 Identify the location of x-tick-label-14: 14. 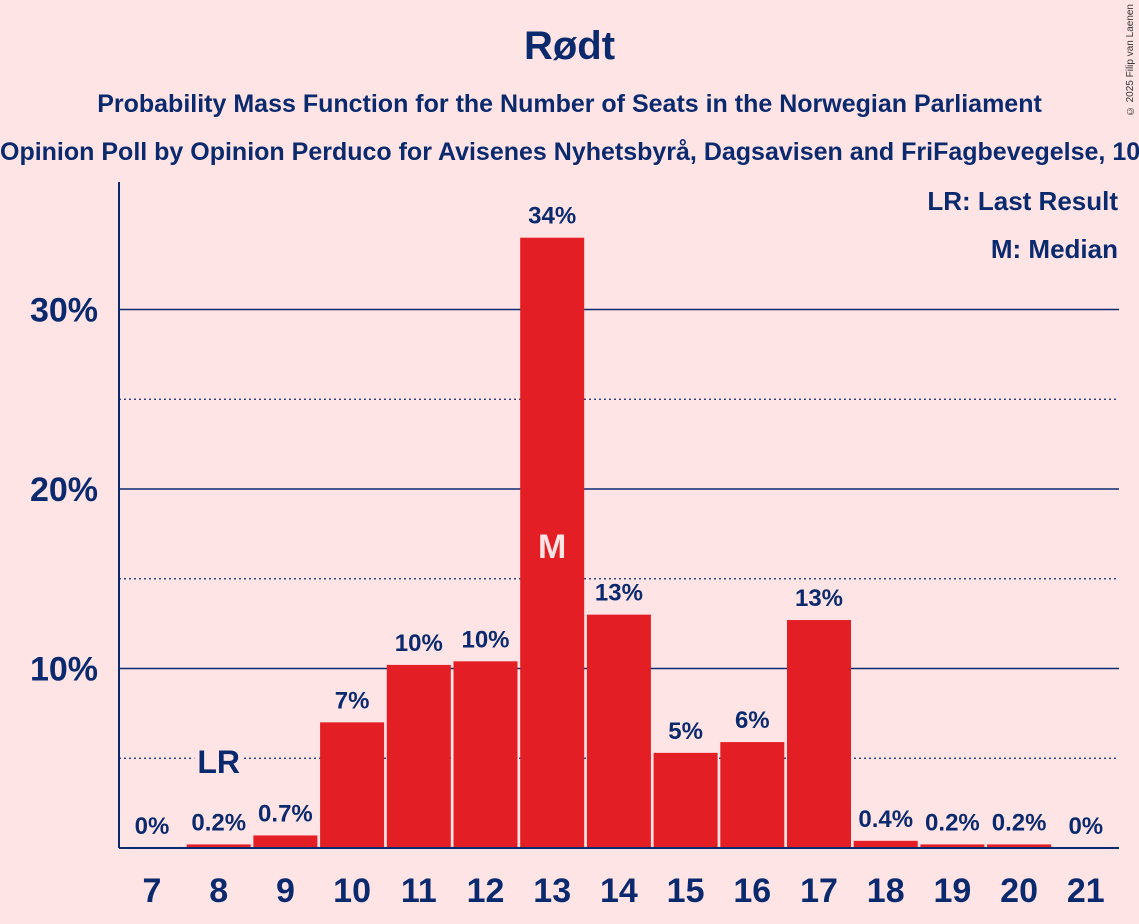
(619, 891).